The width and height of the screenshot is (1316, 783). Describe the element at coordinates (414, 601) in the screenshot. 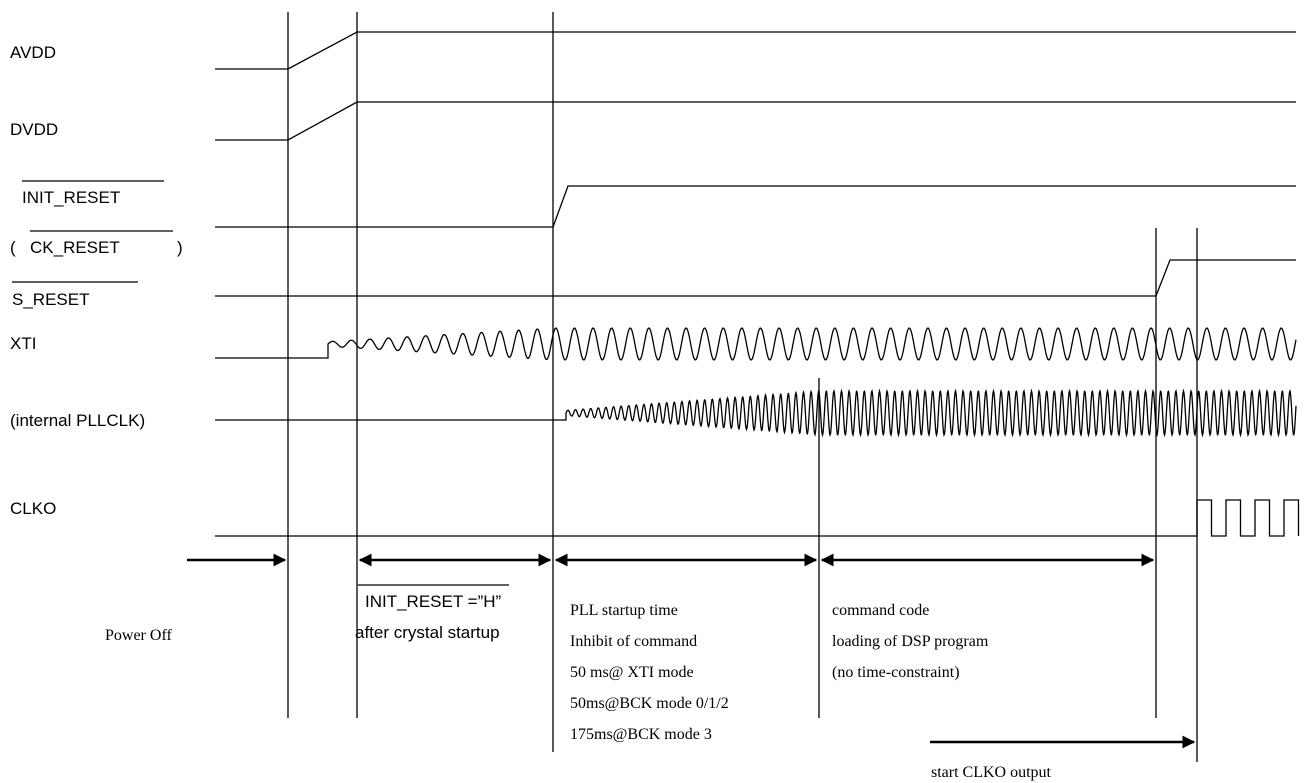

I see `init-cond-signal: INIT_RESET` at that location.